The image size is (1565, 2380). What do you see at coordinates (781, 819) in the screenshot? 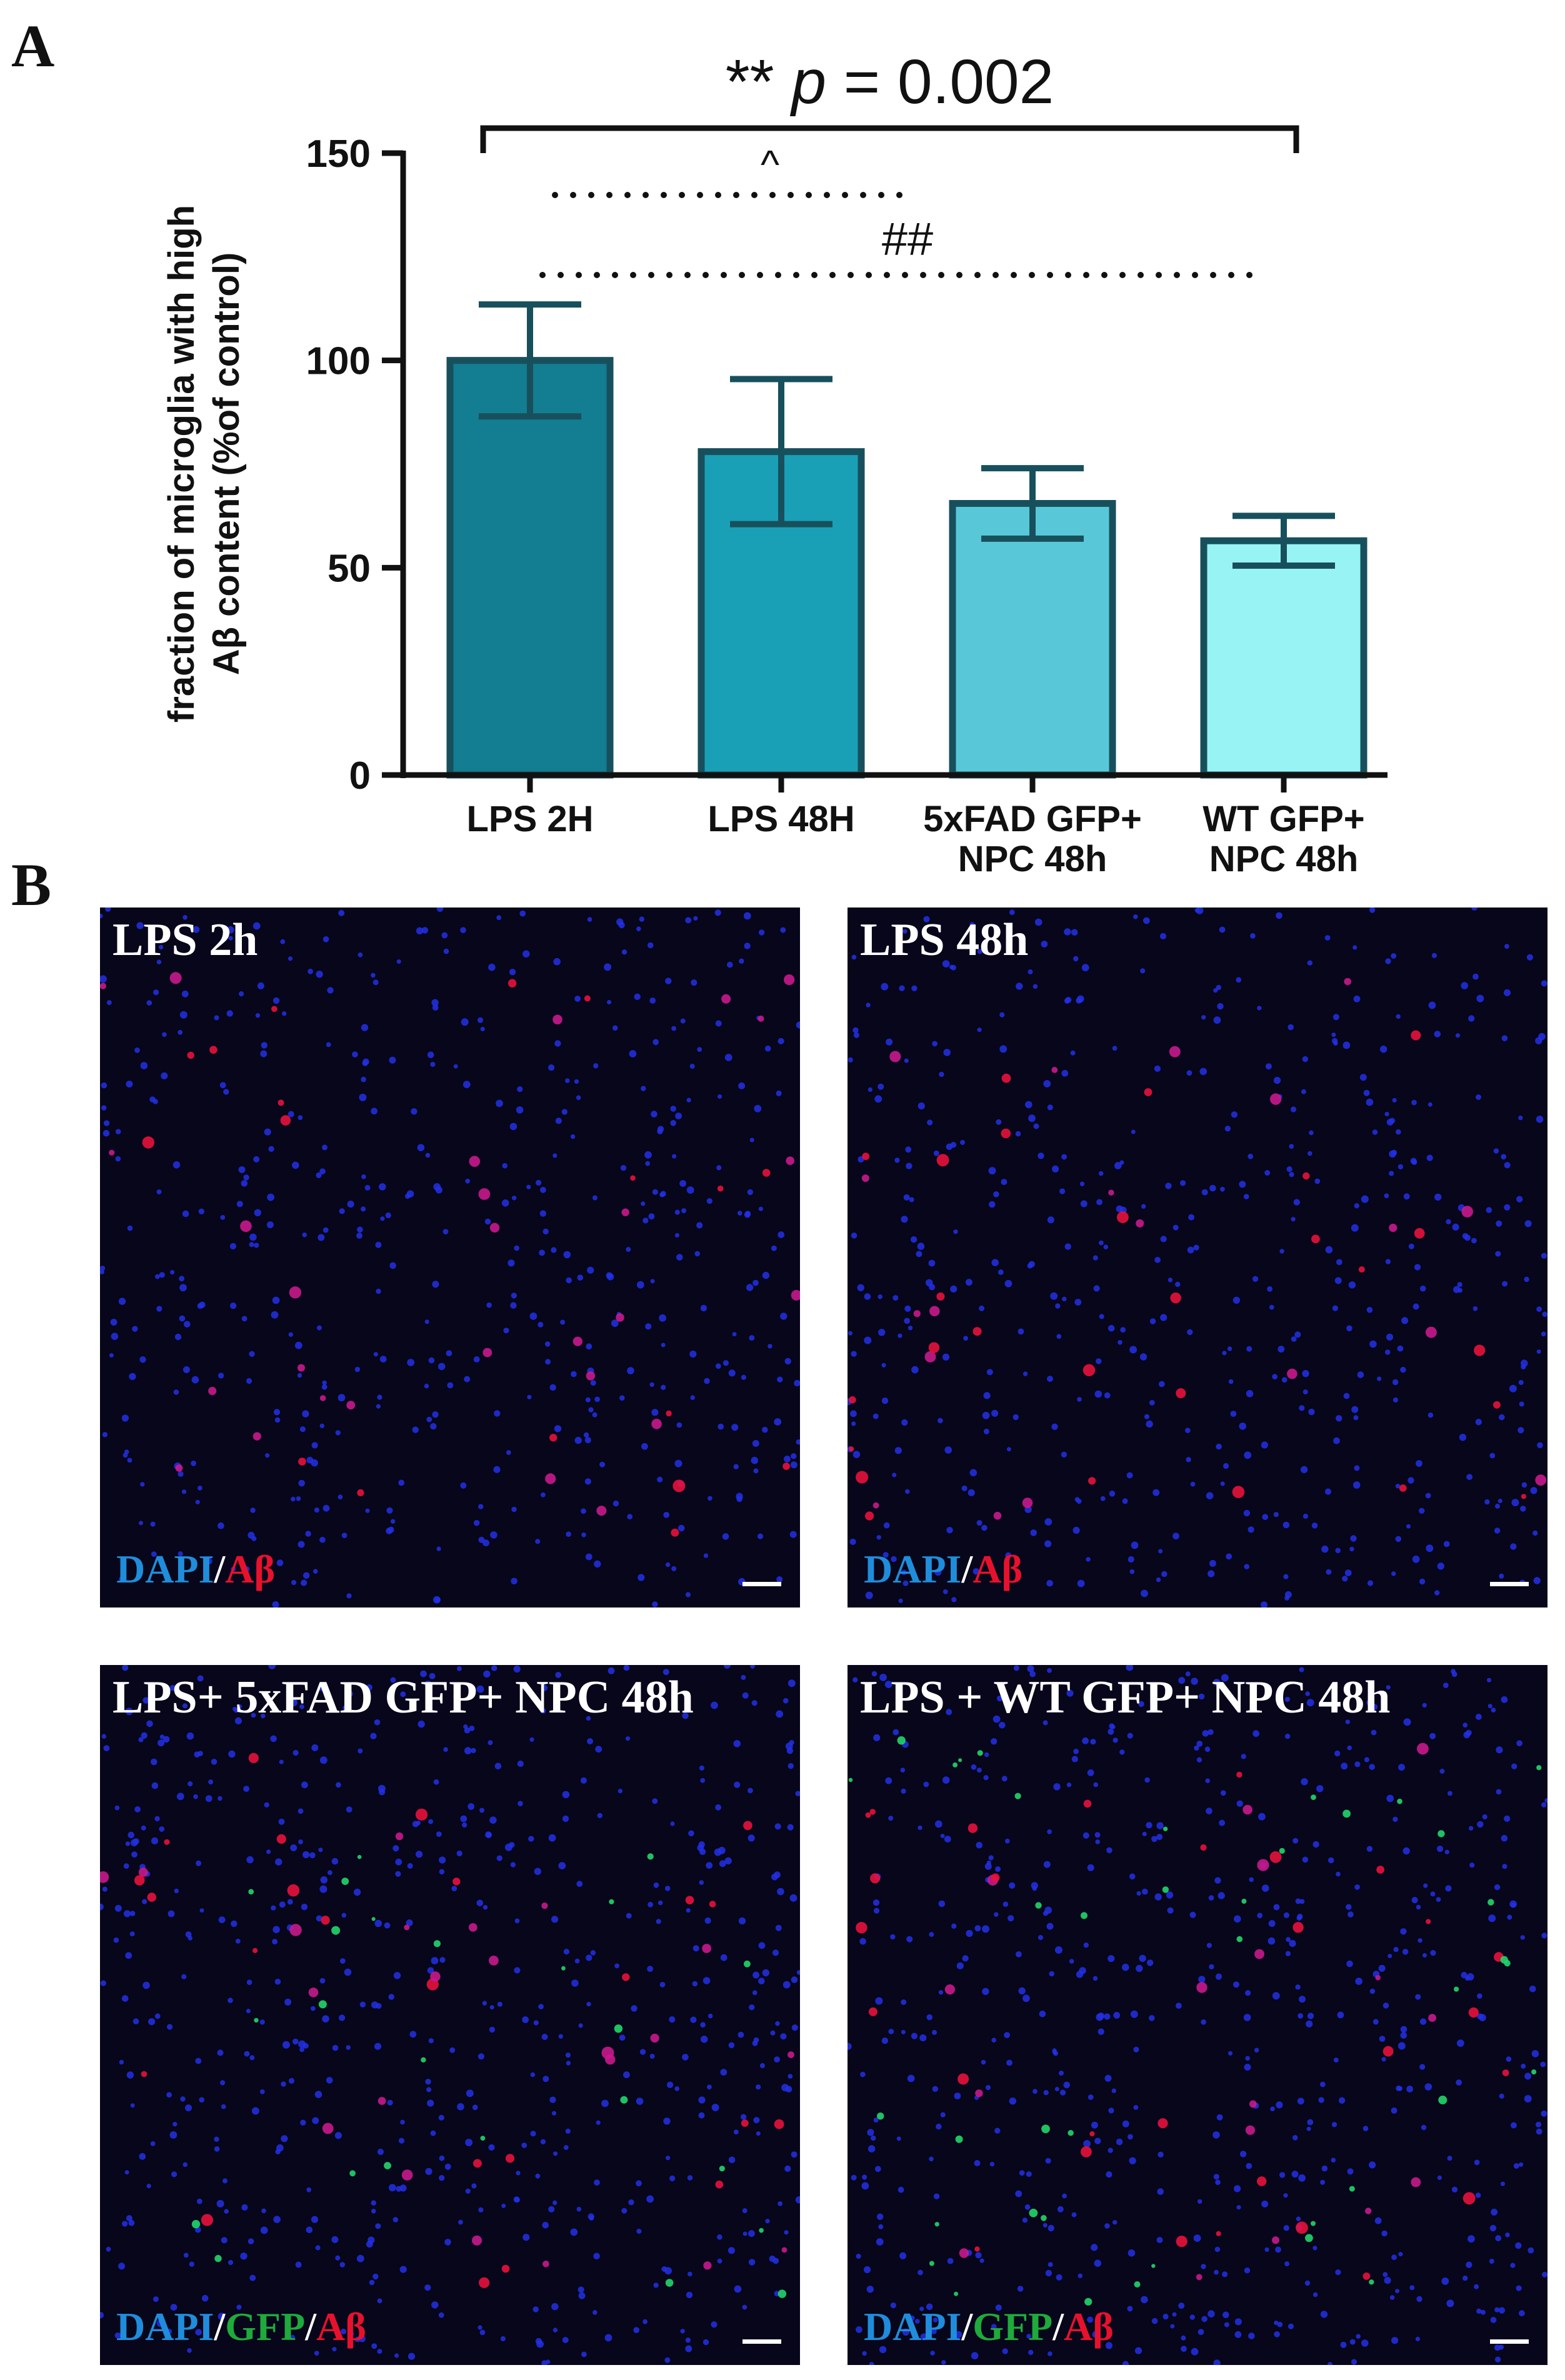
I see `x-tick-label: LPS 48H` at bounding box center [781, 819].